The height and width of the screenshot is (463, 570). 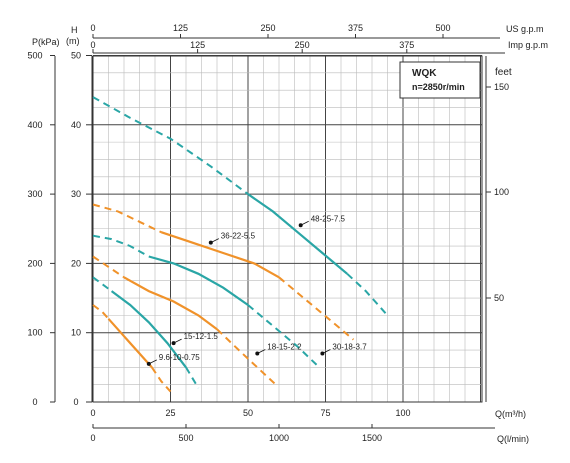 I want to click on h-axis-tick-label: 50, so click(x=76, y=56).